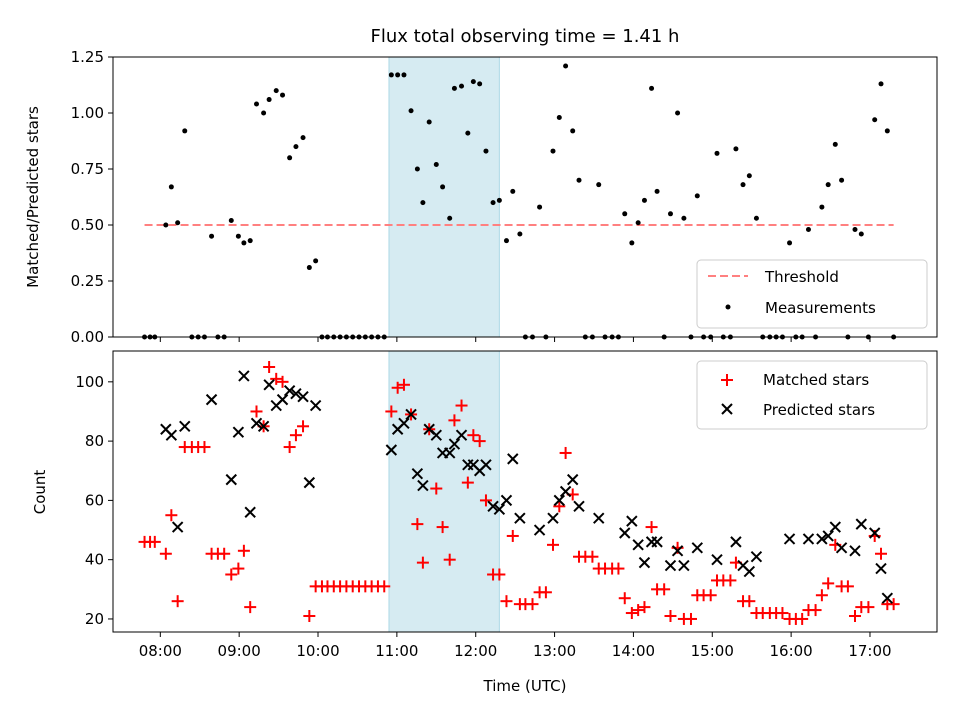 The width and height of the screenshot is (960, 720). I want to click on ratio-y-axis-label: Matched/Predicted stars, so click(33, 197).